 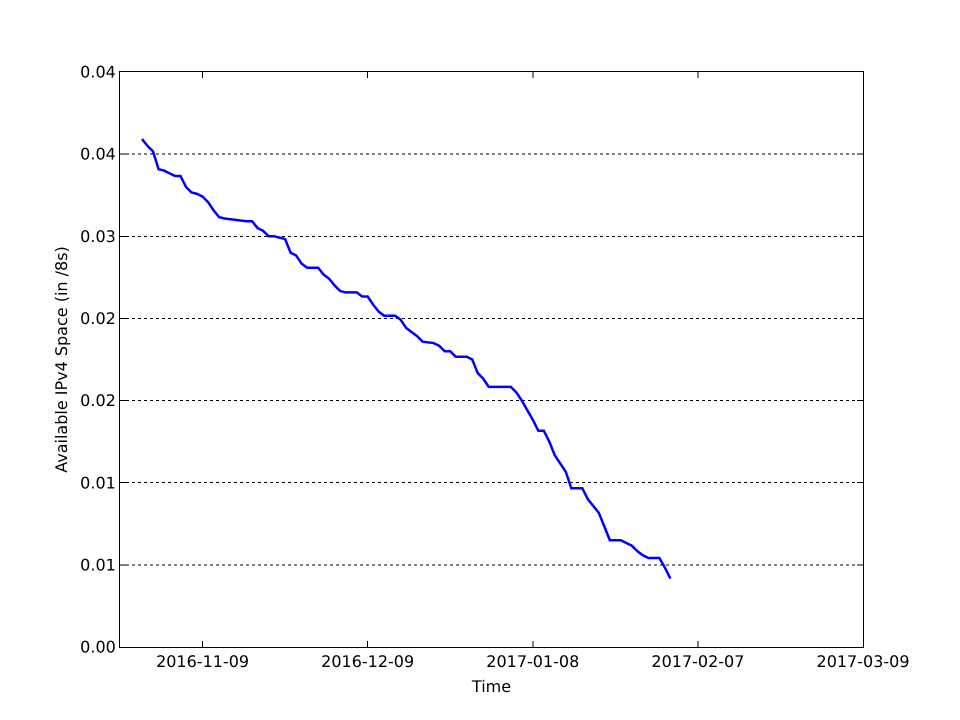 I want to click on x-tick-label: 2016-11-09, so click(x=203, y=662).